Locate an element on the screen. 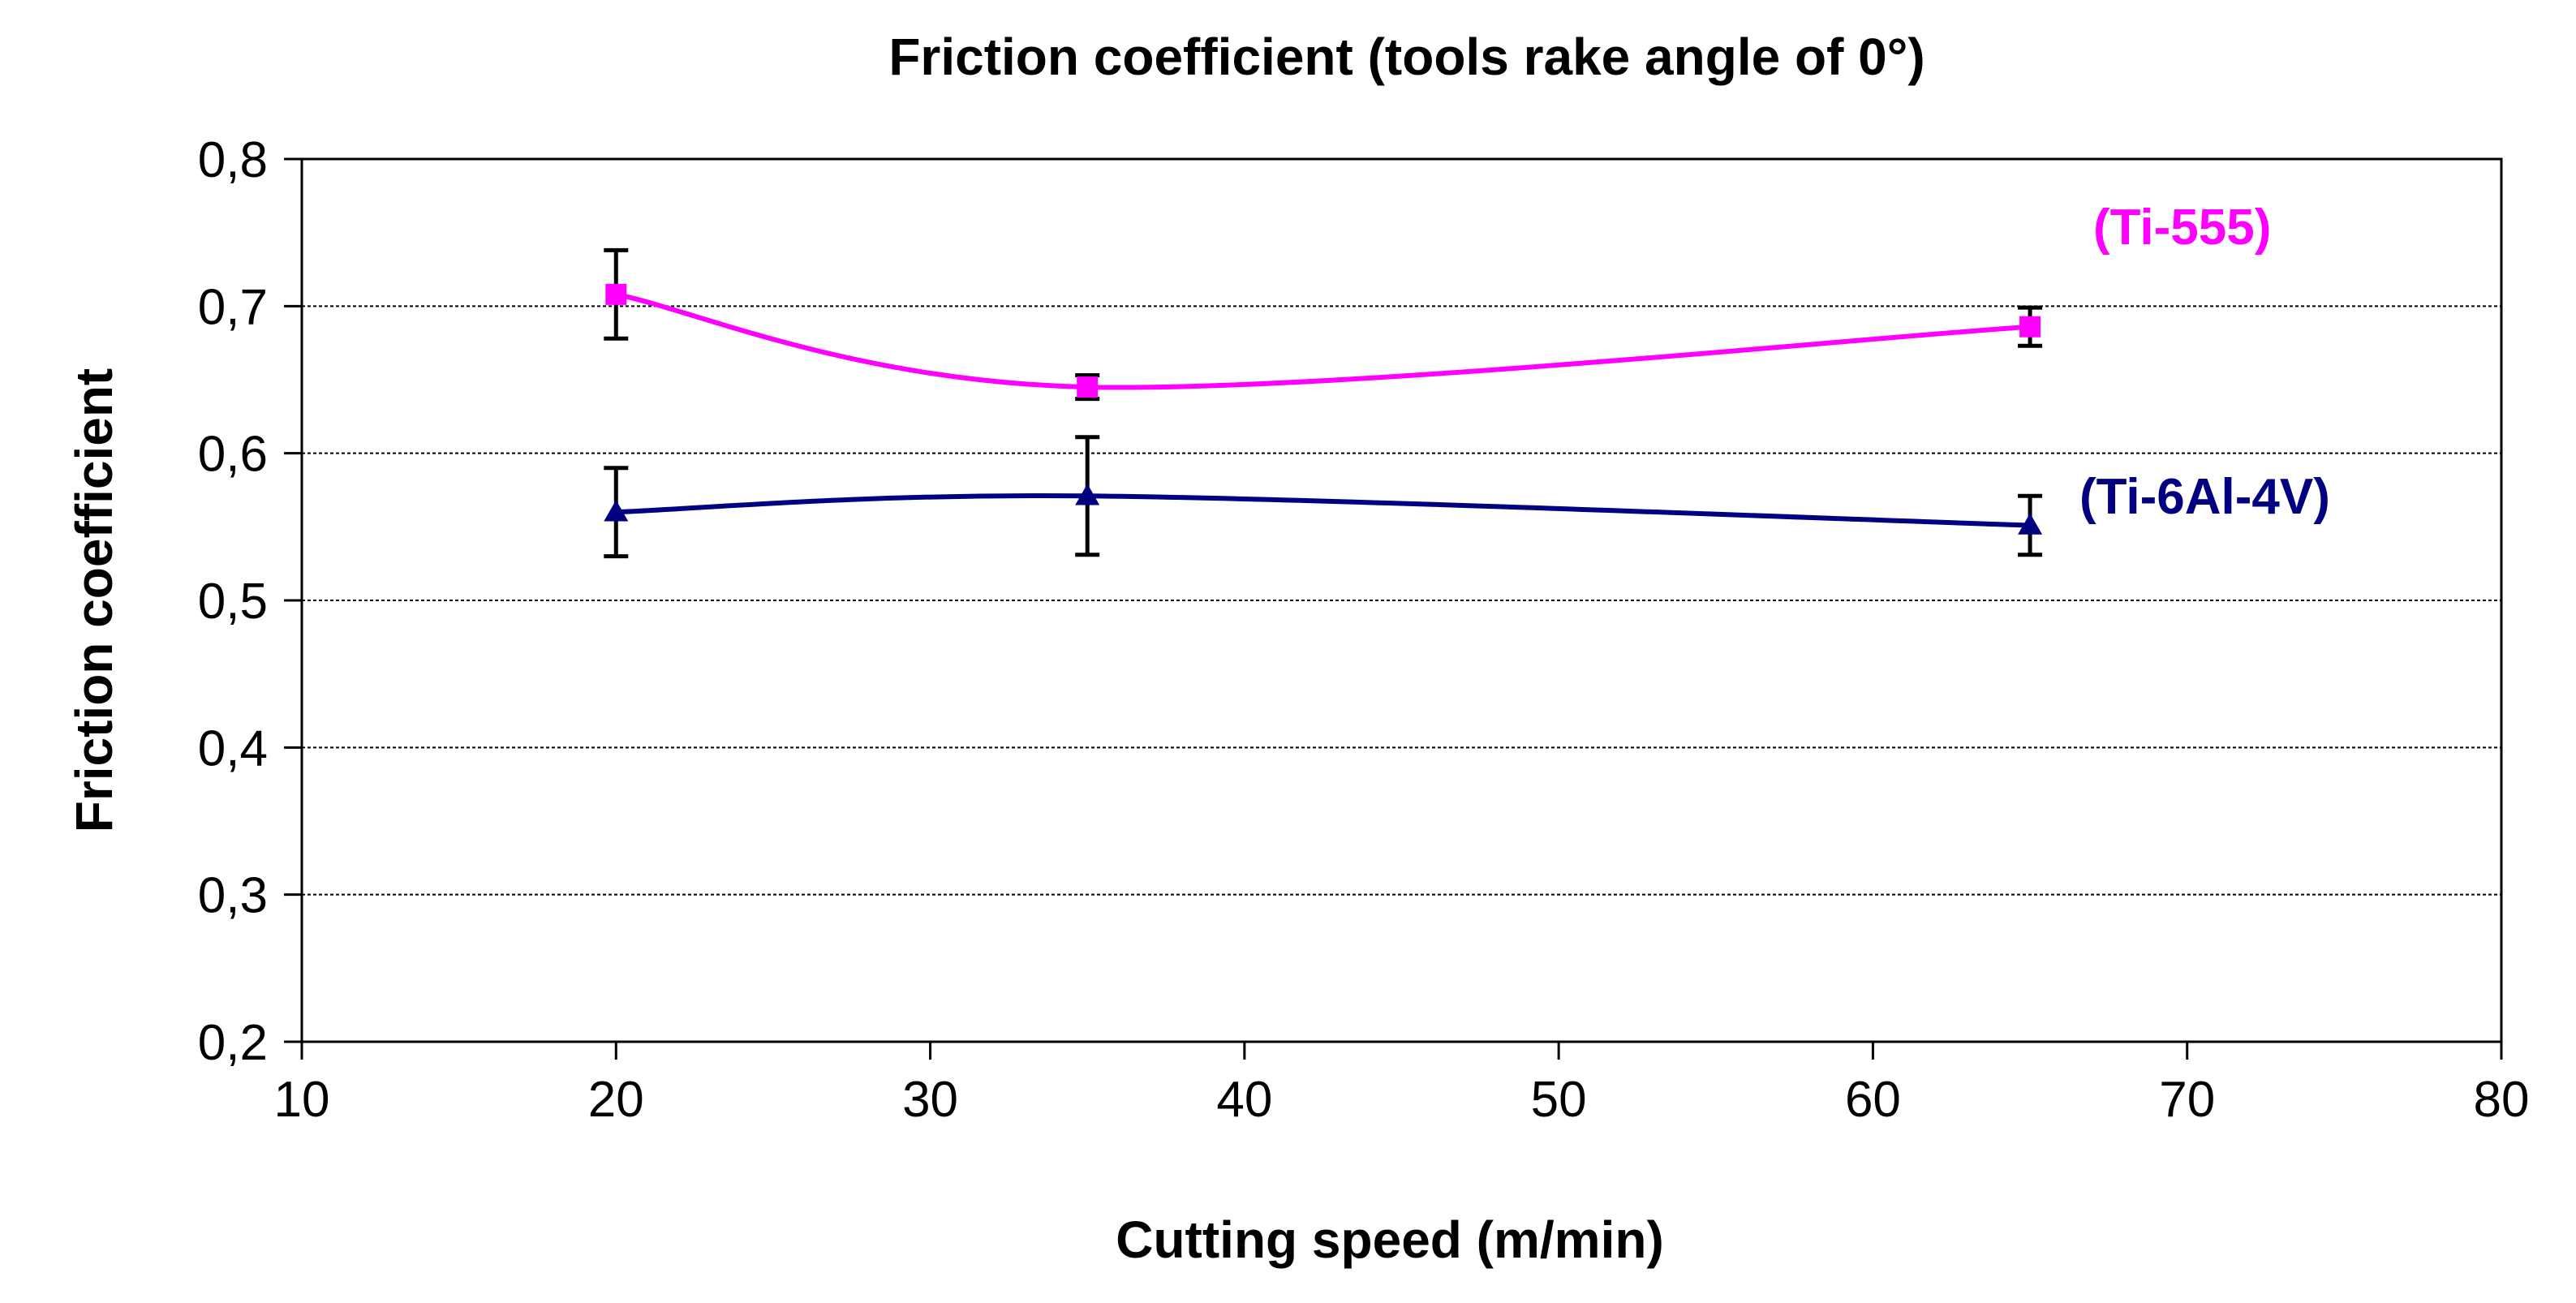 The image size is (2576, 1303). y-tick-label: 0,3 is located at coordinates (233, 896).